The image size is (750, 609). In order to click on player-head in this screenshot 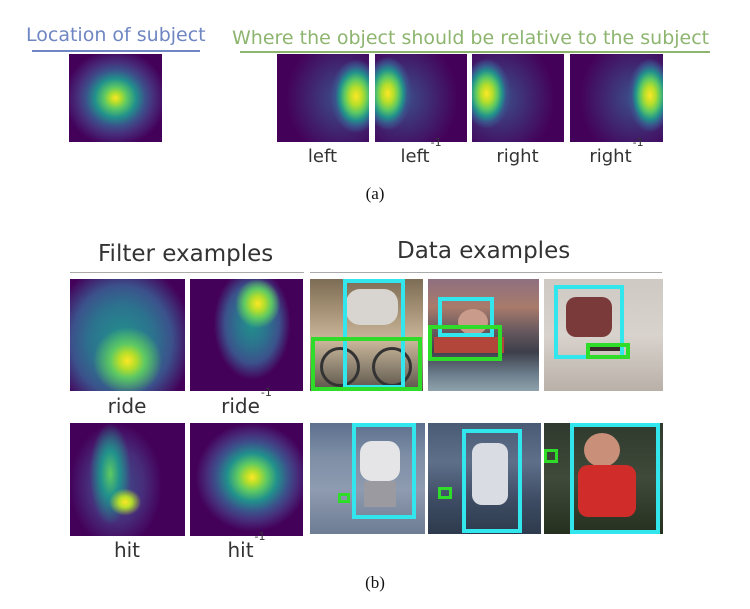, I will do `click(602, 450)`.